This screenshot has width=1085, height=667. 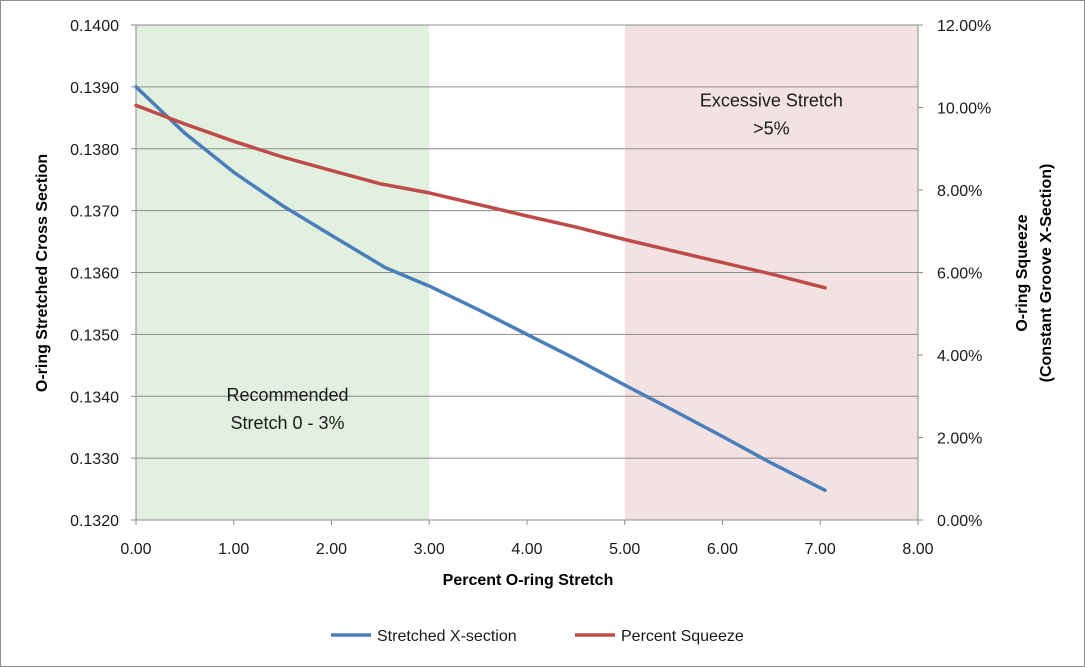 I want to click on y2-tick-label: 12.00%, so click(x=964, y=26).